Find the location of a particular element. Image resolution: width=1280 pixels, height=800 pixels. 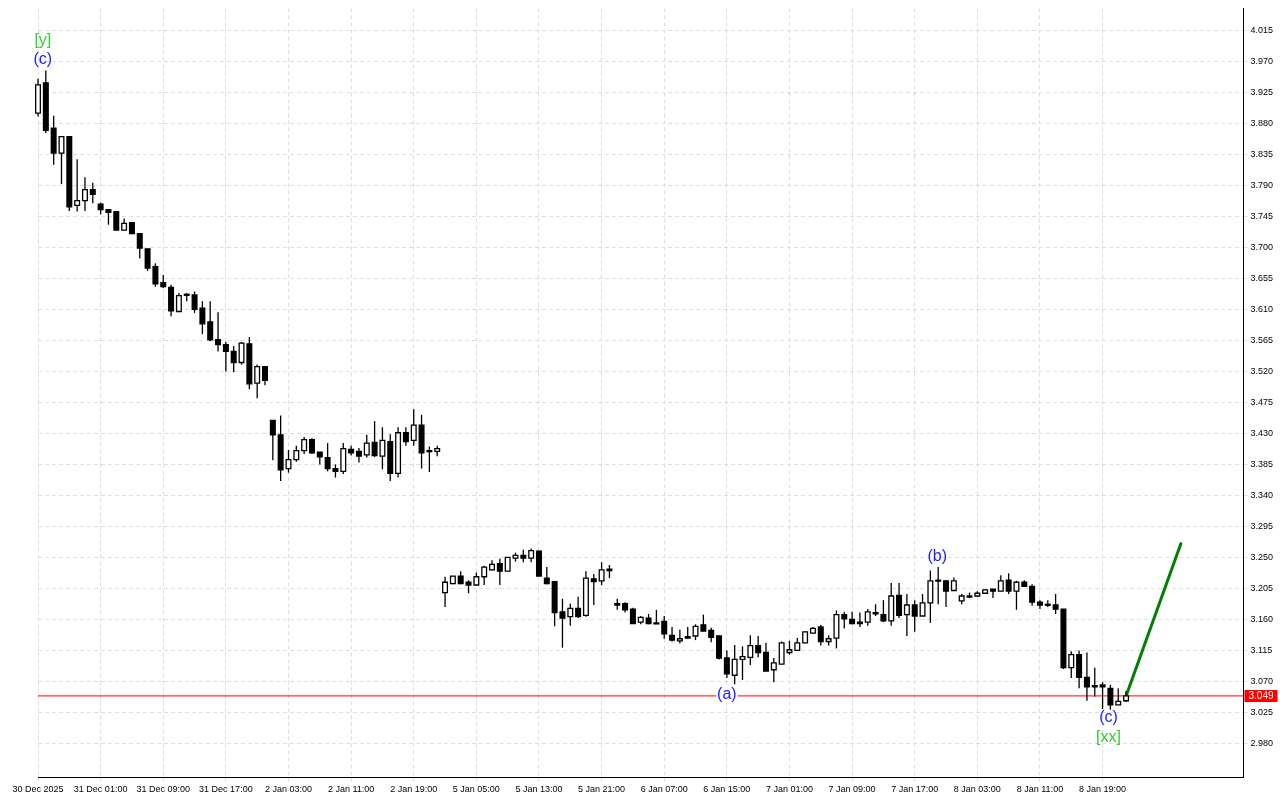

y-tick-label: 3.025 is located at coordinates (1262, 711).